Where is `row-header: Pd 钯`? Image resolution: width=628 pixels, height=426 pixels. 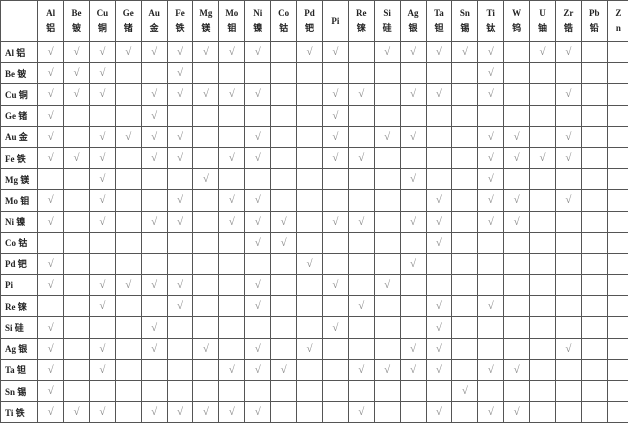 row-header: Pd 钯 is located at coordinates (19, 264).